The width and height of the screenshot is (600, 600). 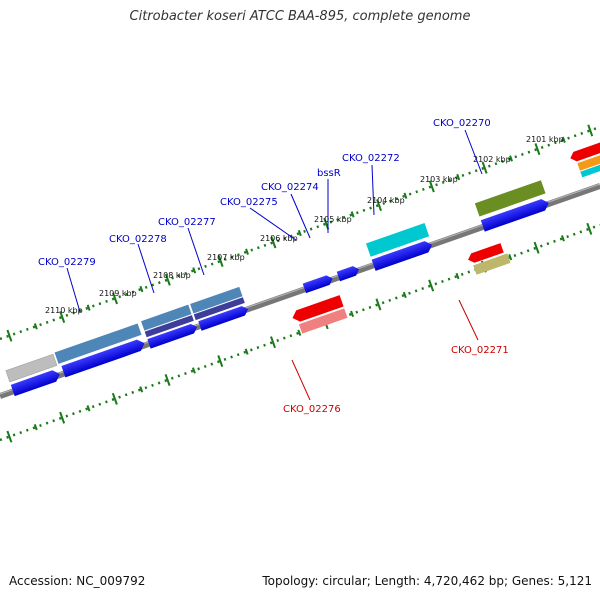 I want to click on gene-label-bssr: bssR, so click(x=329, y=173).